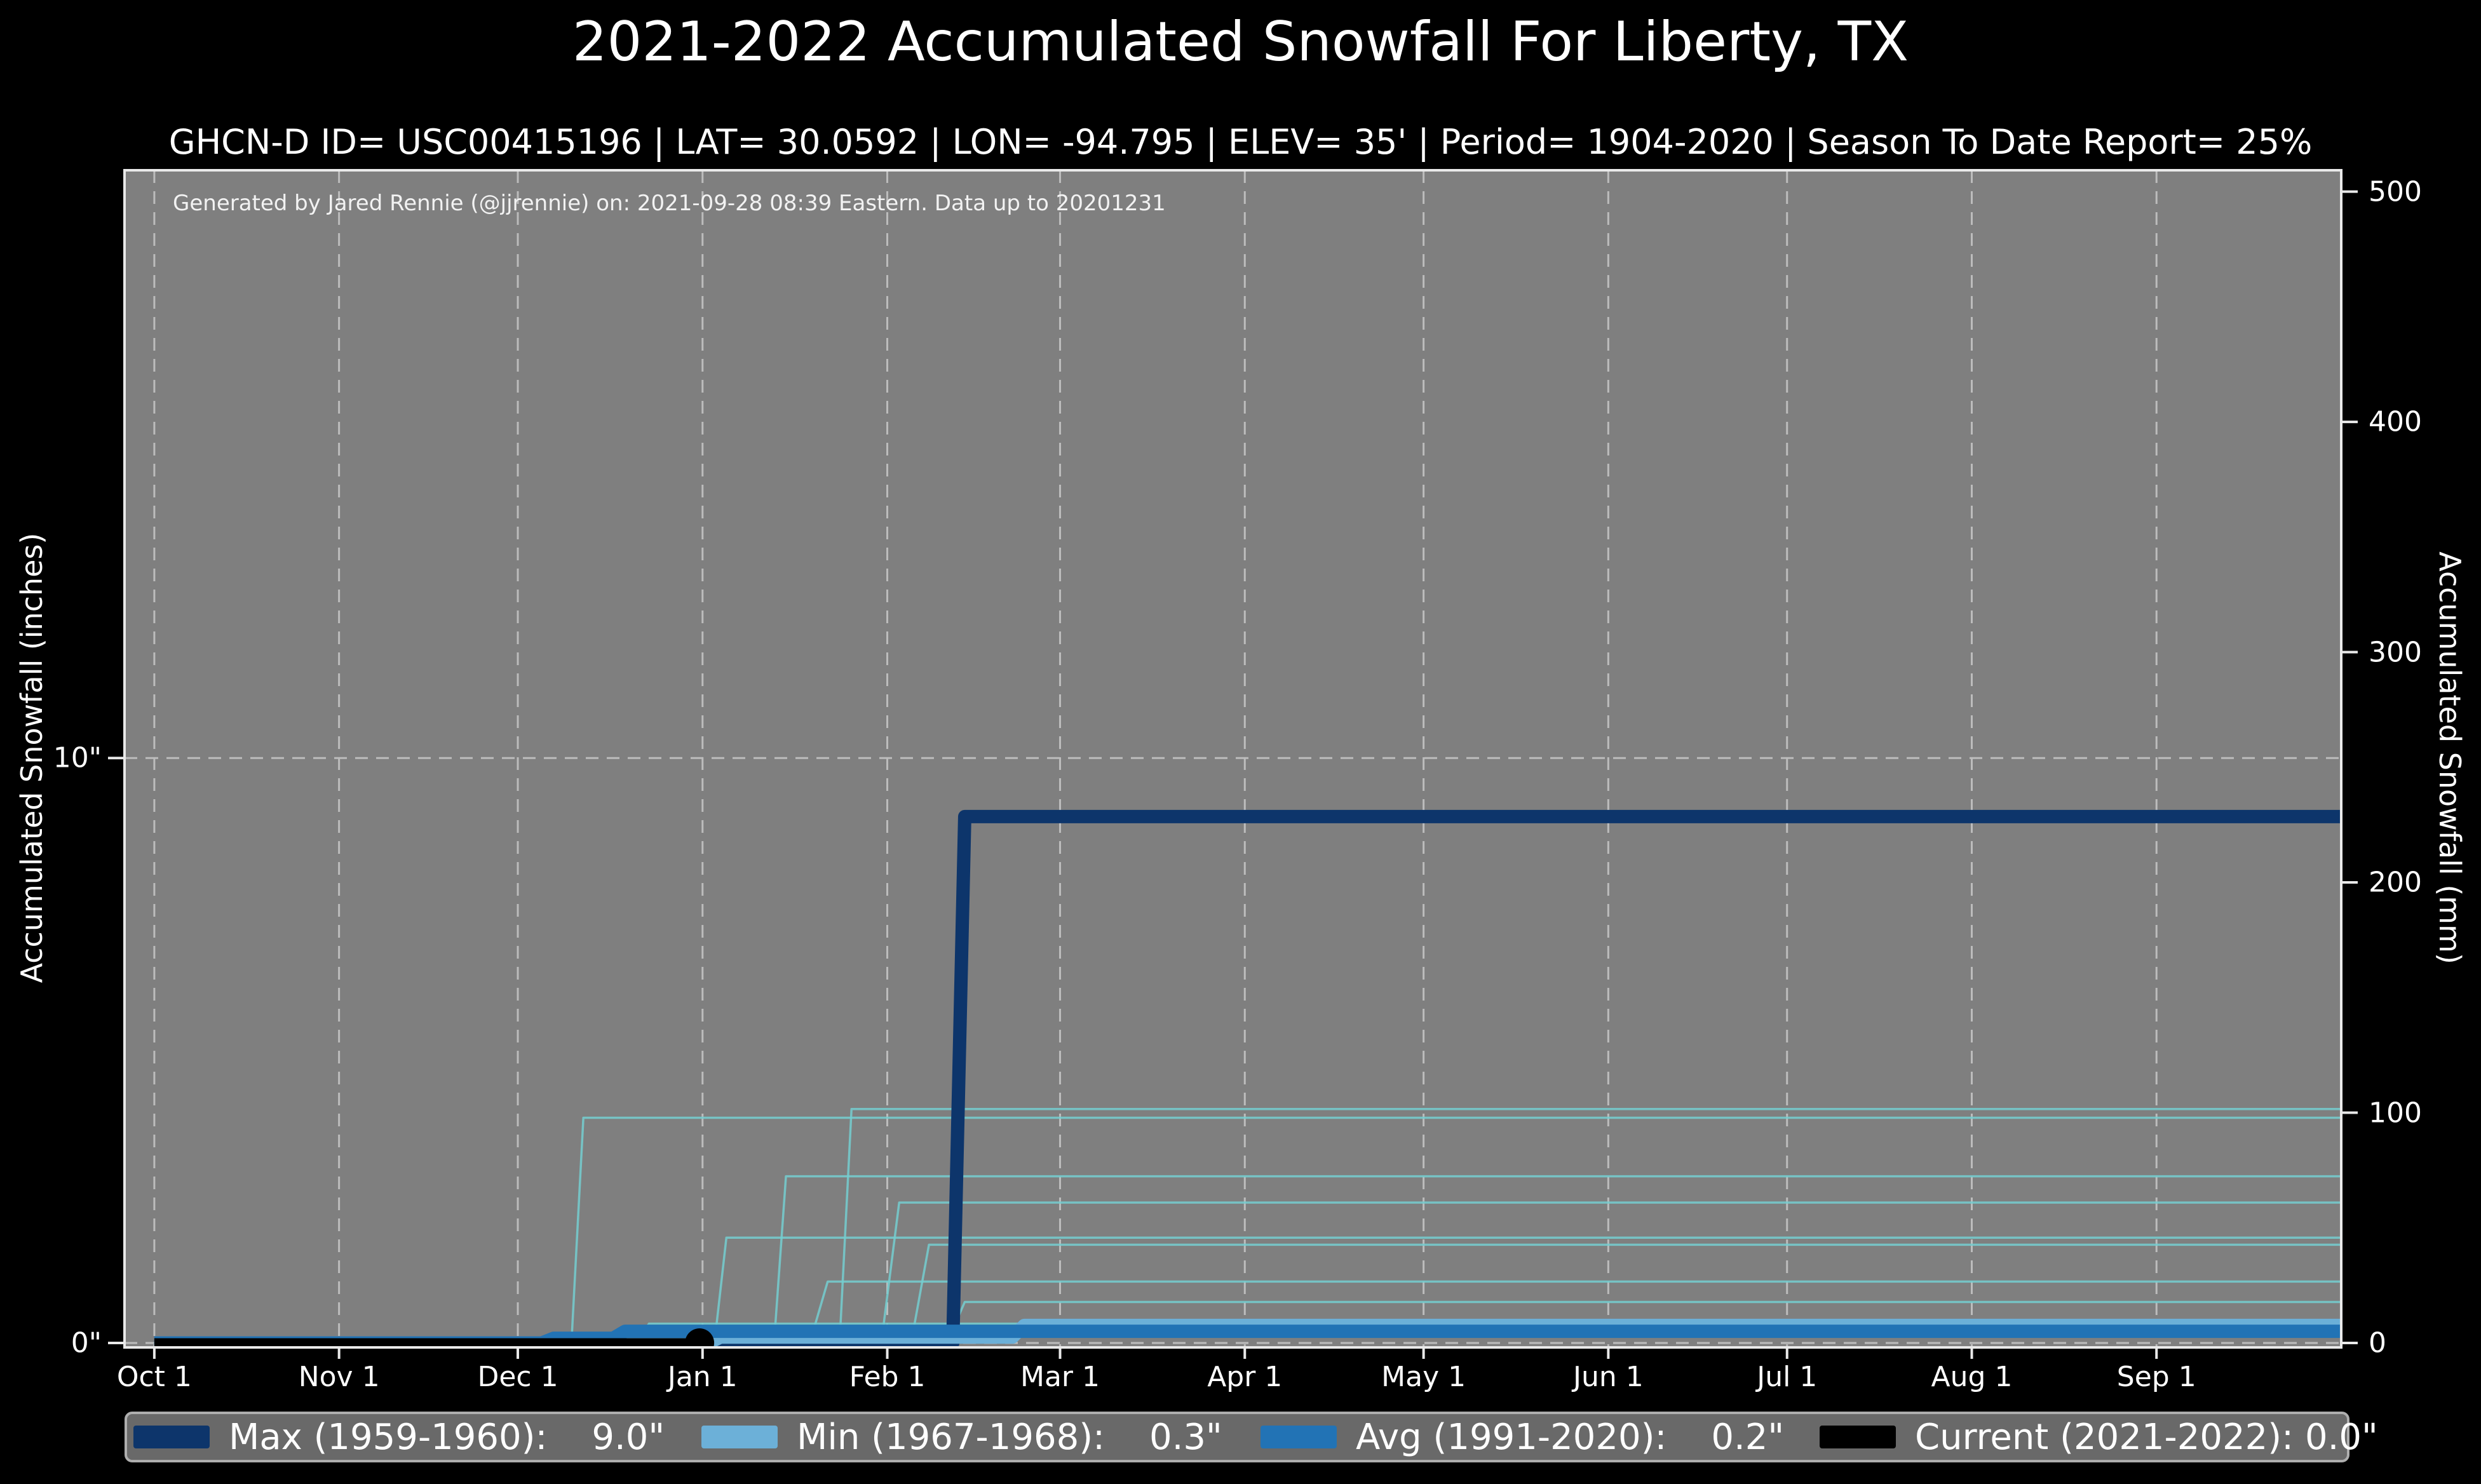 The image size is (2481, 1484). Describe the element at coordinates (2395, 882) in the screenshot. I see `y-tick-label-200mm: 200` at that location.